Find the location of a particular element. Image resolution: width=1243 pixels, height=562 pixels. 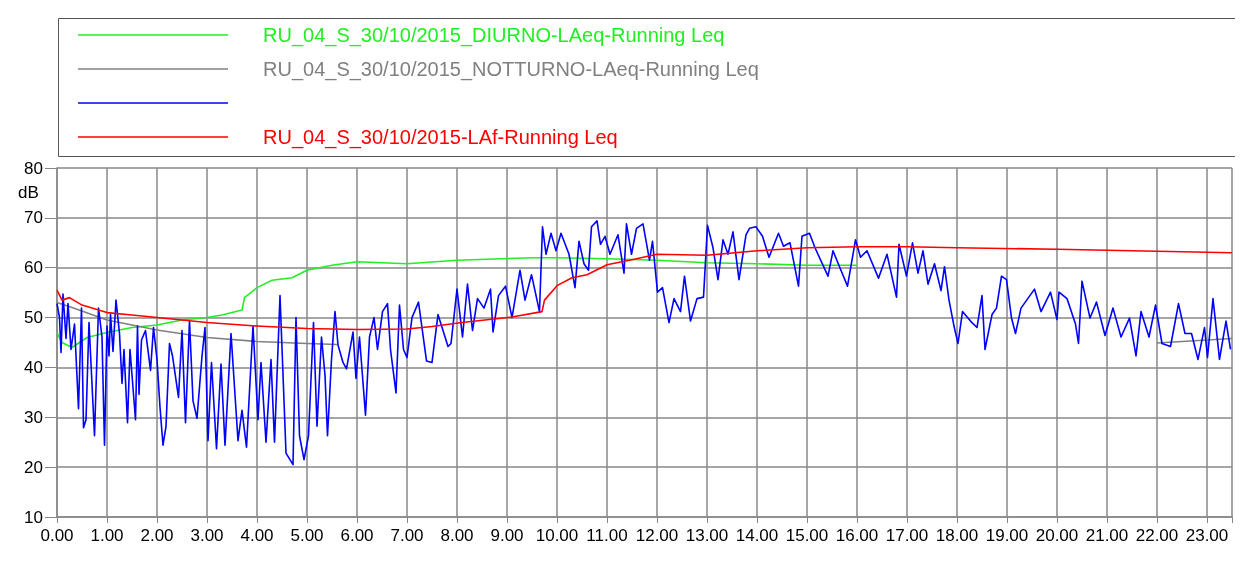

y-tick-label: 80 is located at coordinates (33, 168).